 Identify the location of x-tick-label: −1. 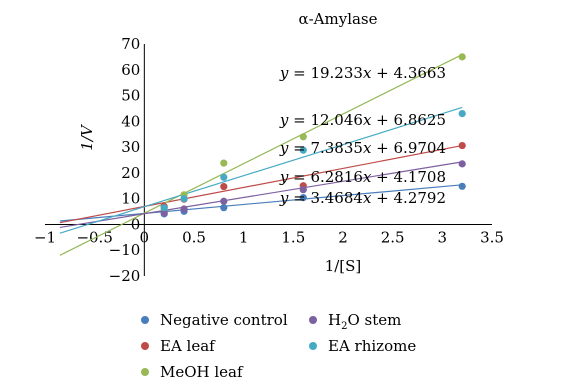
(45, 237).